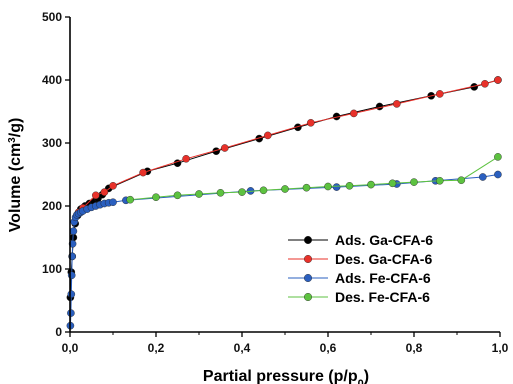 This screenshot has width=513, height=384. I want to click on y-axis-title-main: Volume (cm, so click(15, 188).